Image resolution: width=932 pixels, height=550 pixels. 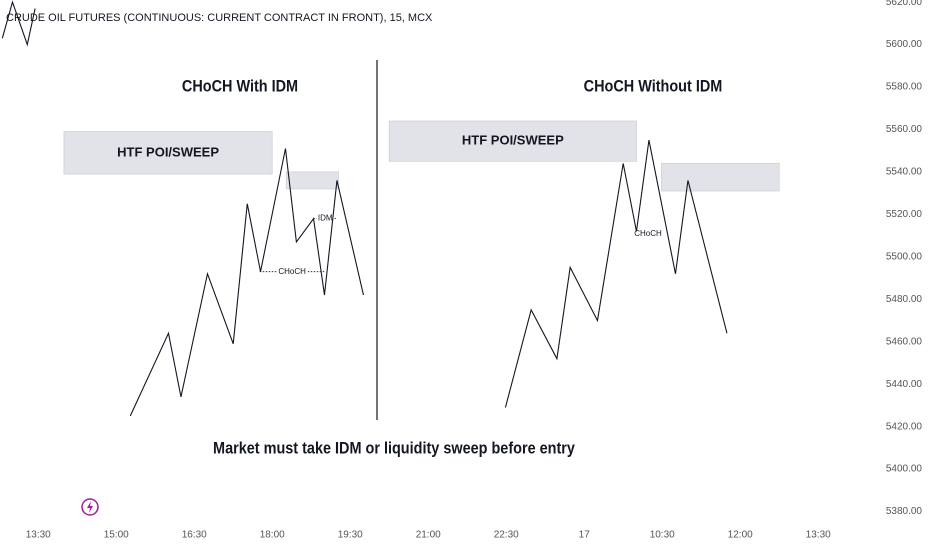 What do you see at coordinates (194, 535) in the screenshot?
I see `x-tick-label: 16:30` at bounding box center [194, 535].